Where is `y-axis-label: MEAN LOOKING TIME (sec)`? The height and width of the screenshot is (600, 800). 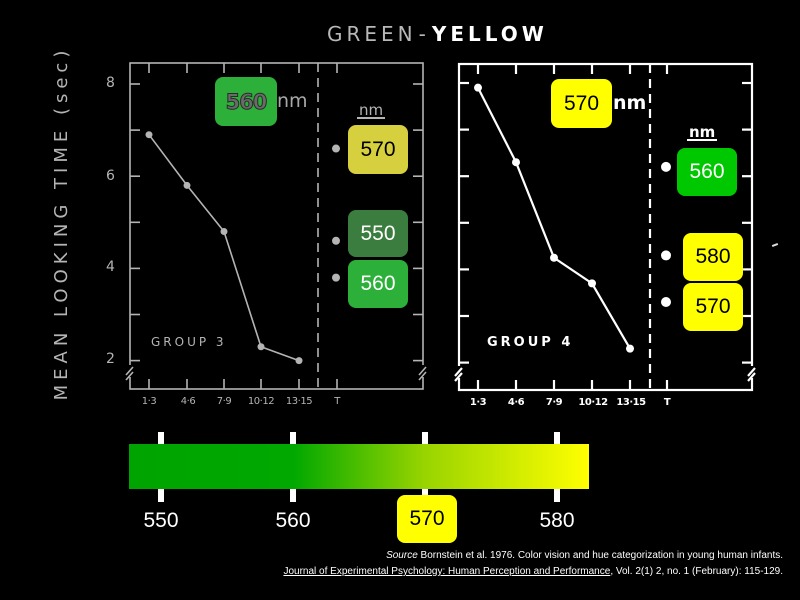
y-axis-label: MEAN LOOKING TIME (sec) is located at coordinates (61, 223).